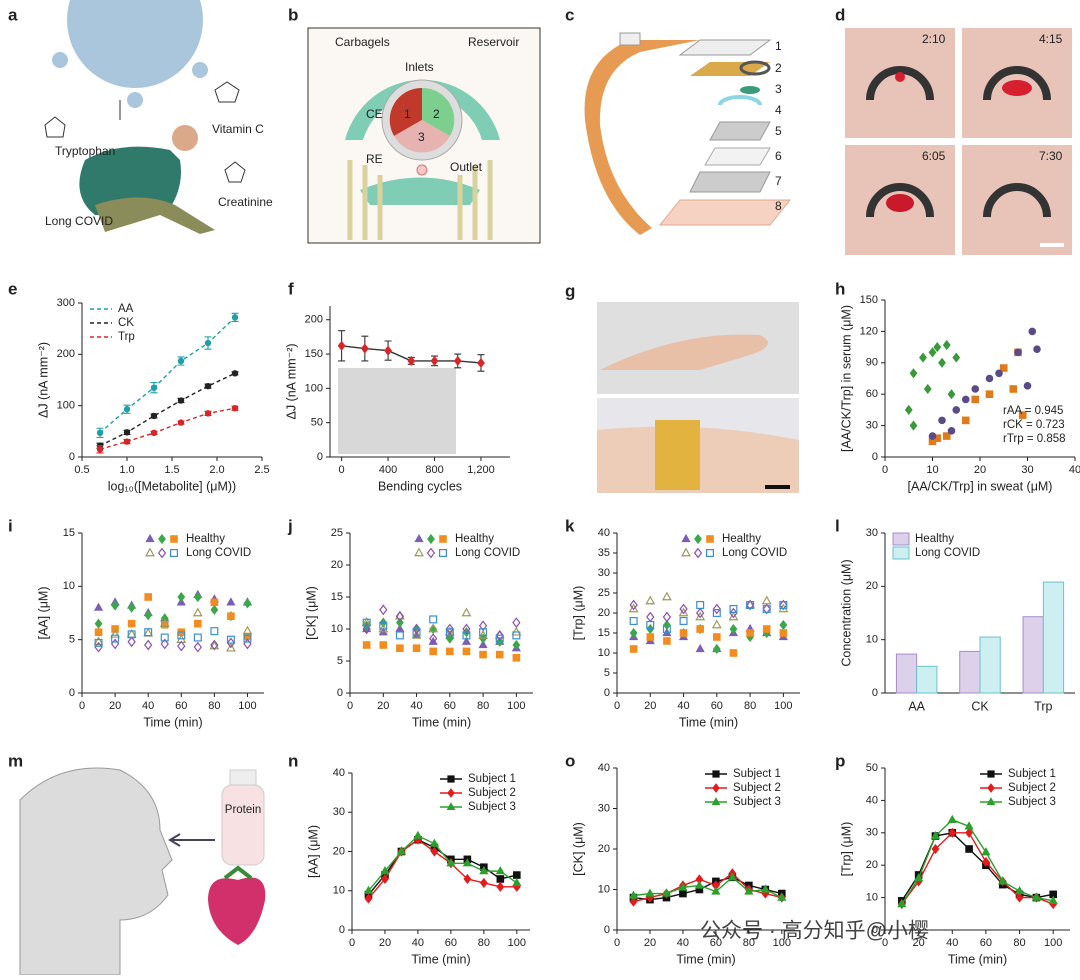 Image resolution: width=1080 pixels, height=980 pixels. What do you see at coordinates (725, 47) in the screenshot?
I see `layer` at bounding box center [725, 47].